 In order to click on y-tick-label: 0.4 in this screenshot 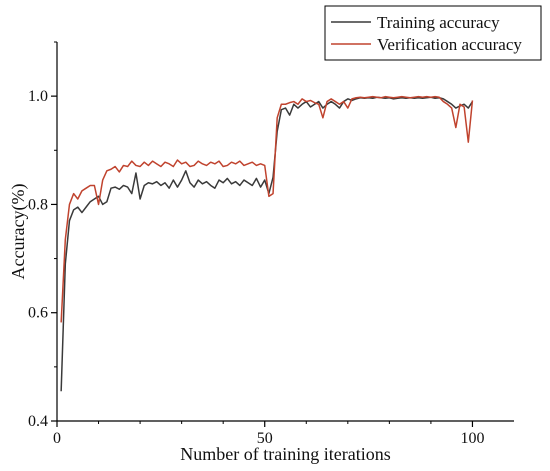, I will do `click(38, 421)`.